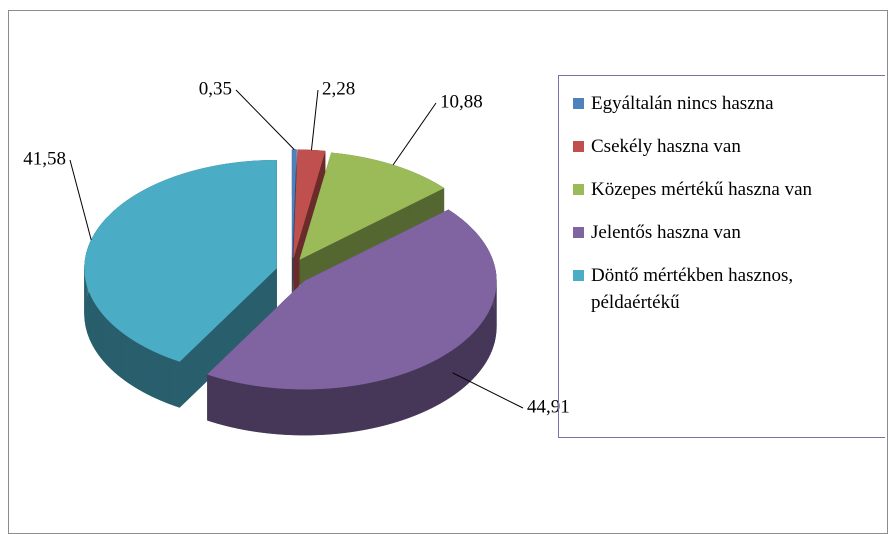  Describe the element at coordinates (338, 88) in the screenshot. I see `data-label: 2,28` at that location.